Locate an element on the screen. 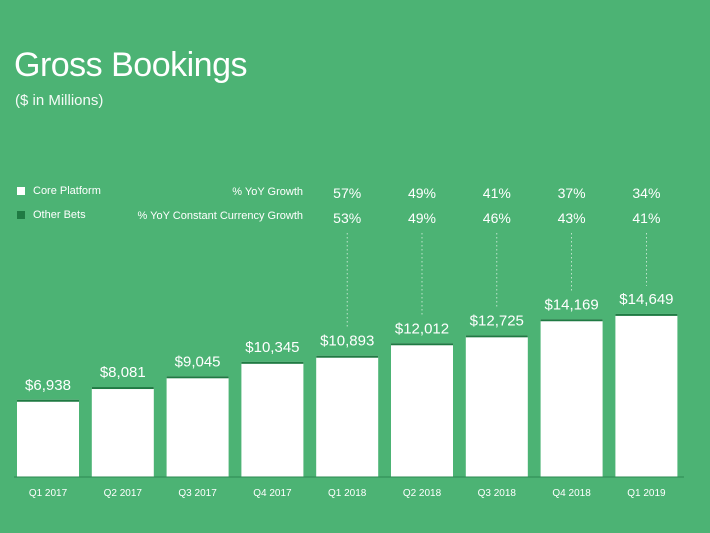 This screenshot has height=533, width=710. bar-value-label: $8,081 is located at coordinates (123, 372).